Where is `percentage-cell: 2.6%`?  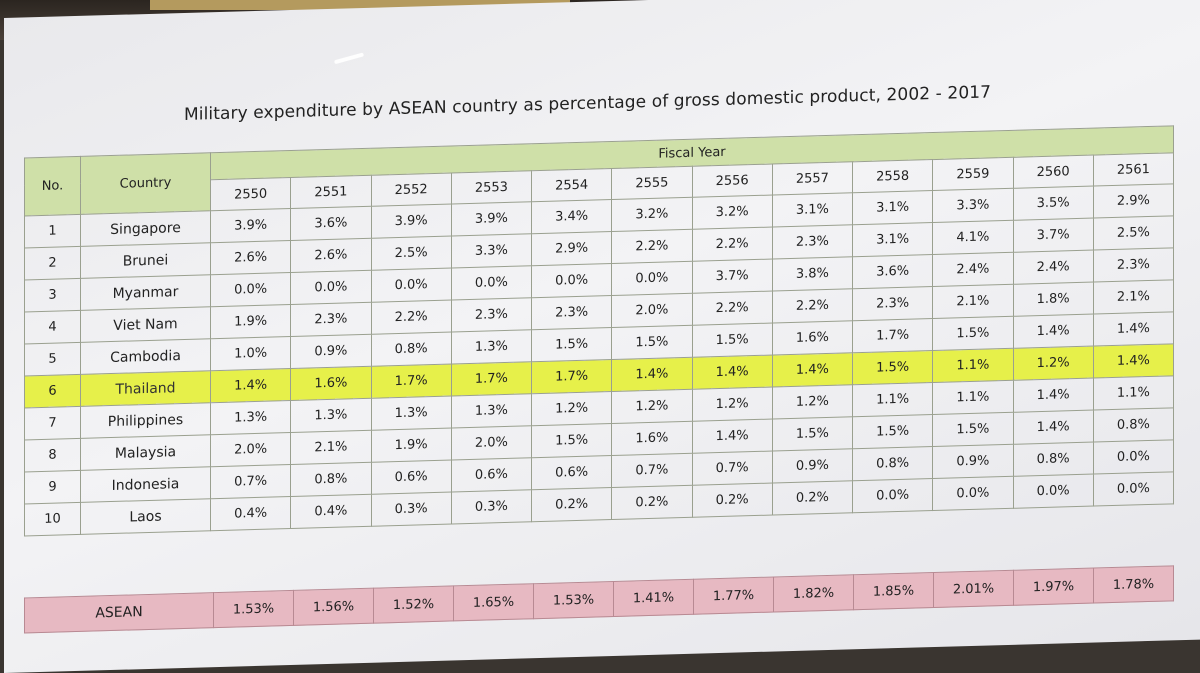 percentage-cell: 2.6% is located at coordinates (250, 257).